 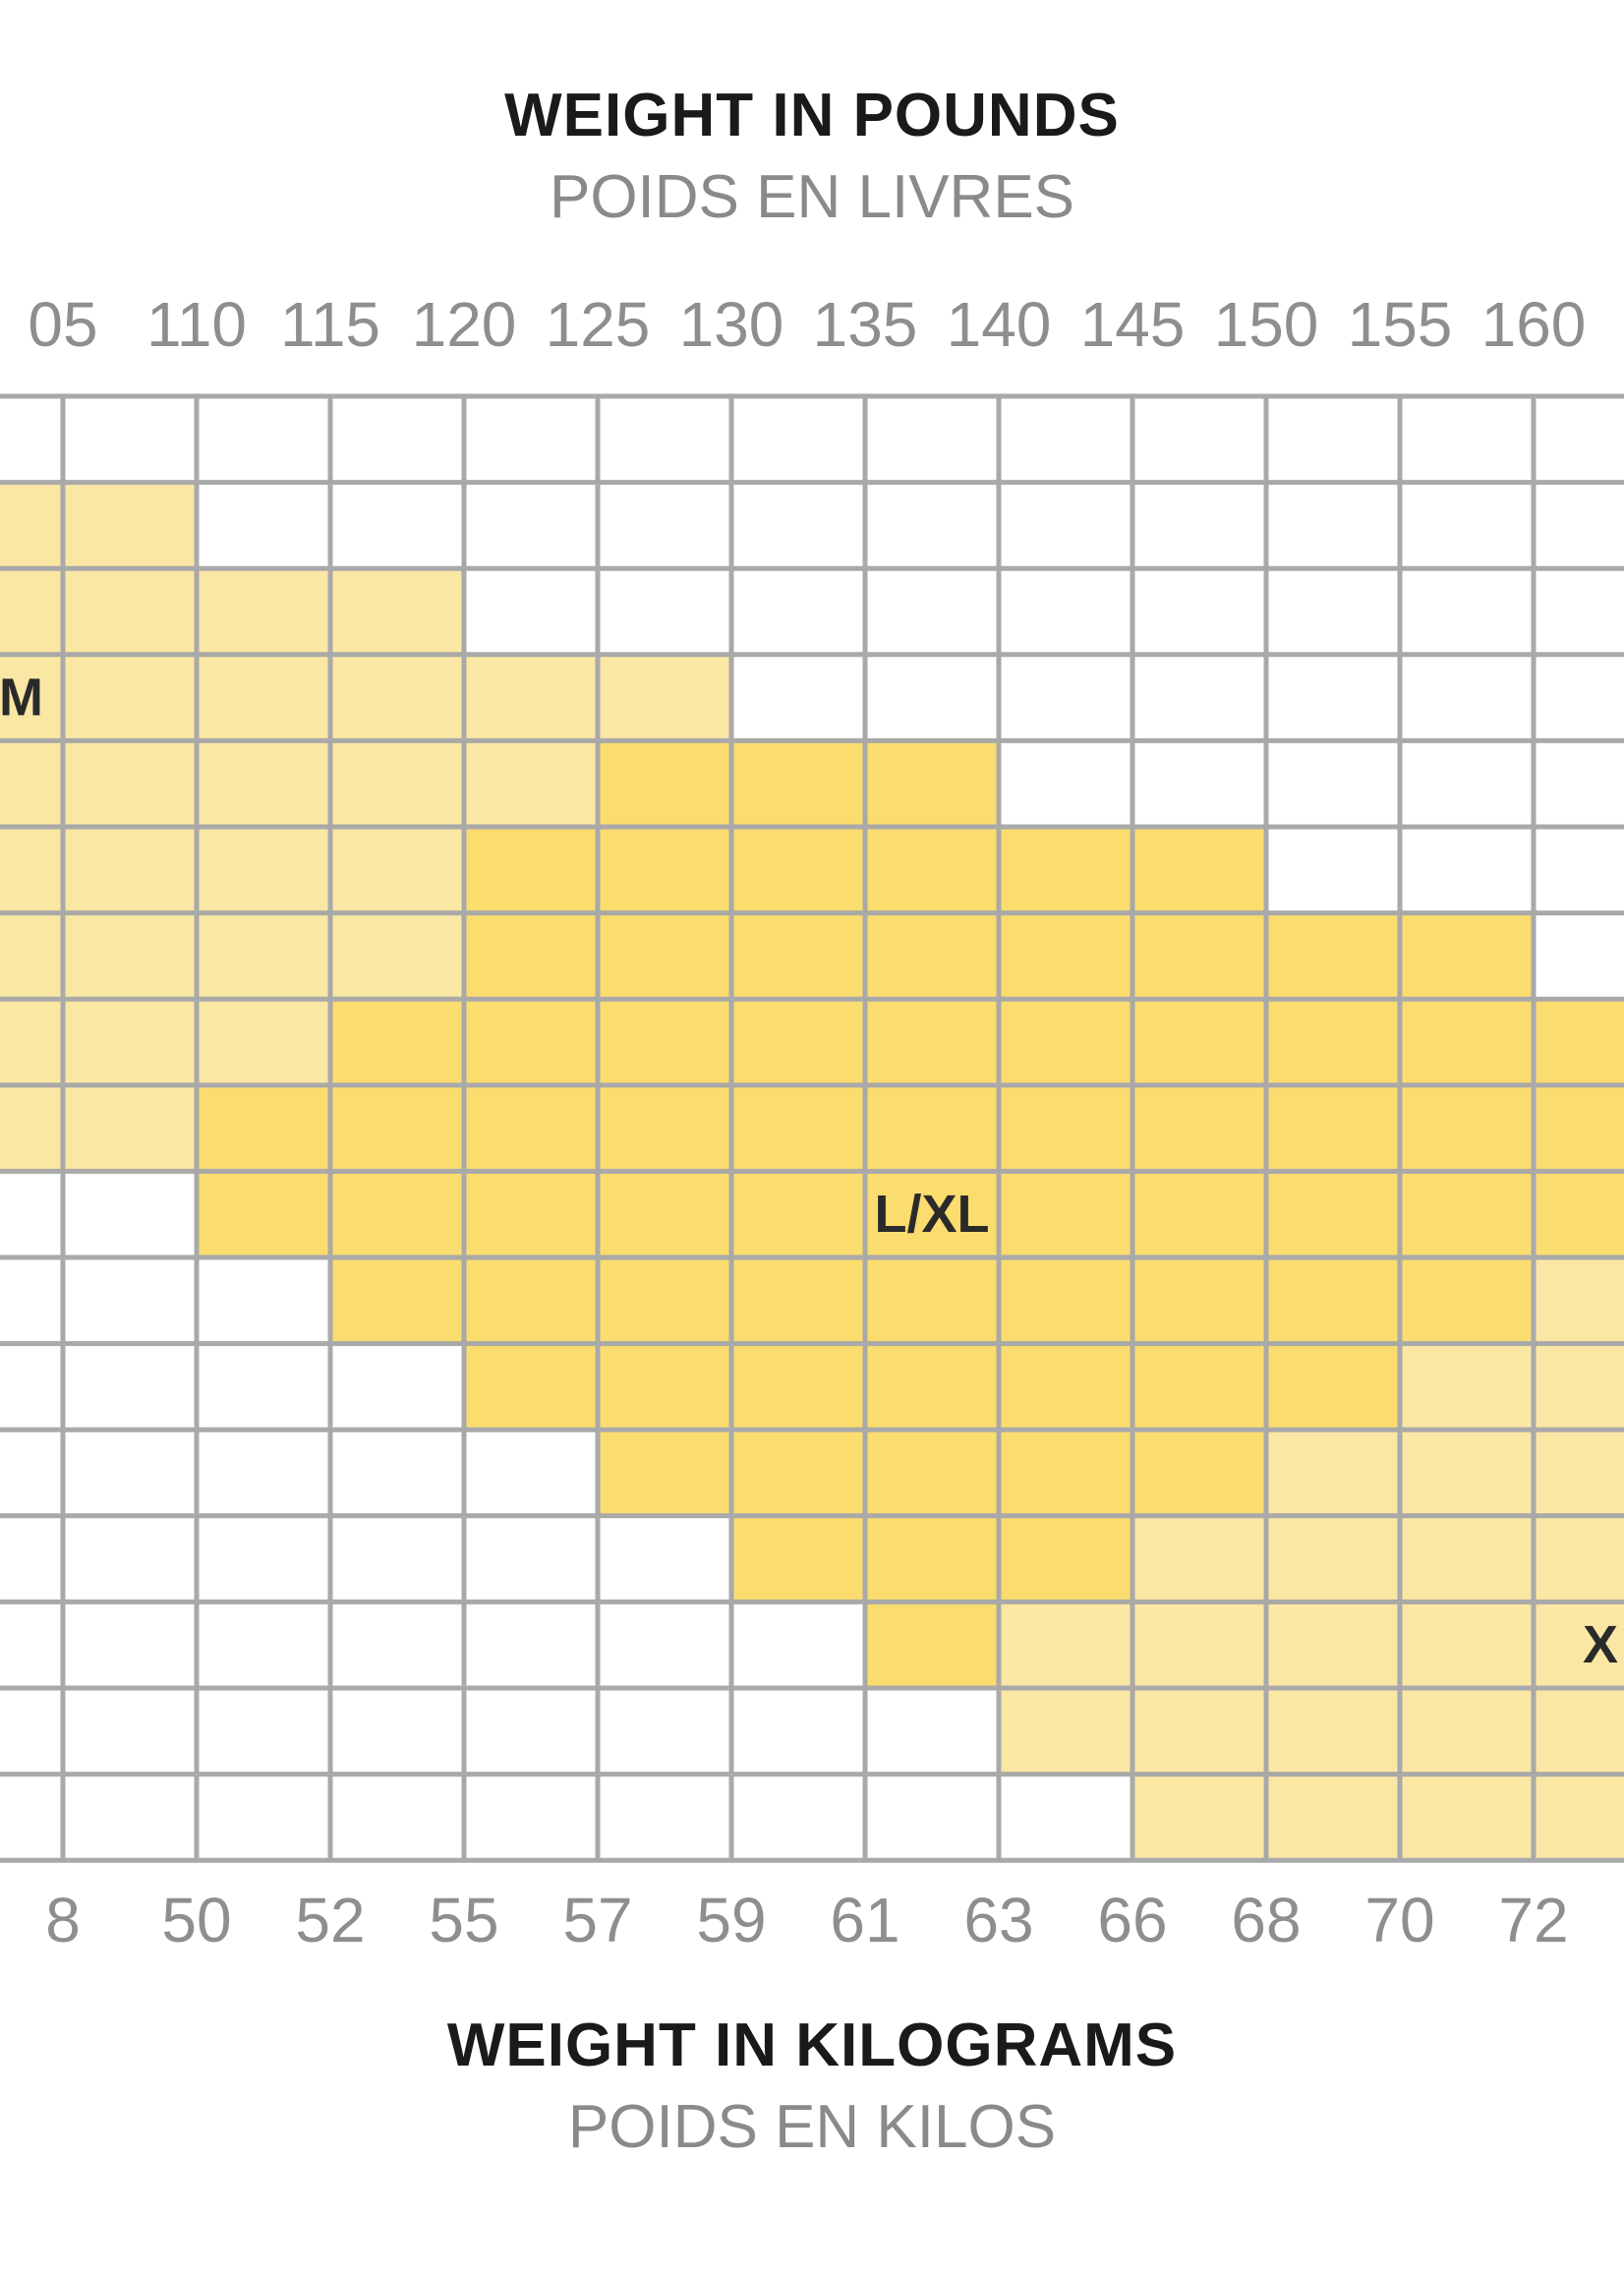 I want to click on bottom-tick-label: 59, so click(x=731, y=1920).